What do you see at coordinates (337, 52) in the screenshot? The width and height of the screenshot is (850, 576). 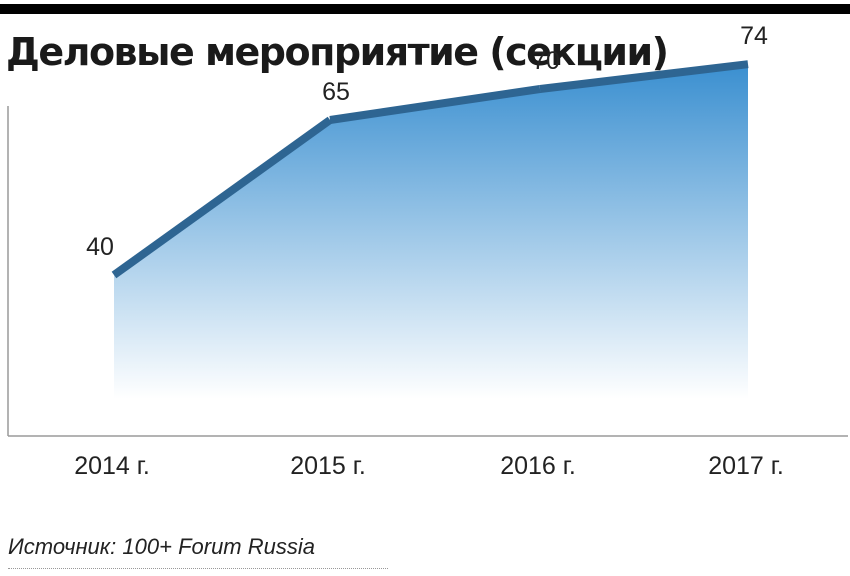 I see `chart-title: Деловые мероприятие (секции)` at bounding box center [337, 52].